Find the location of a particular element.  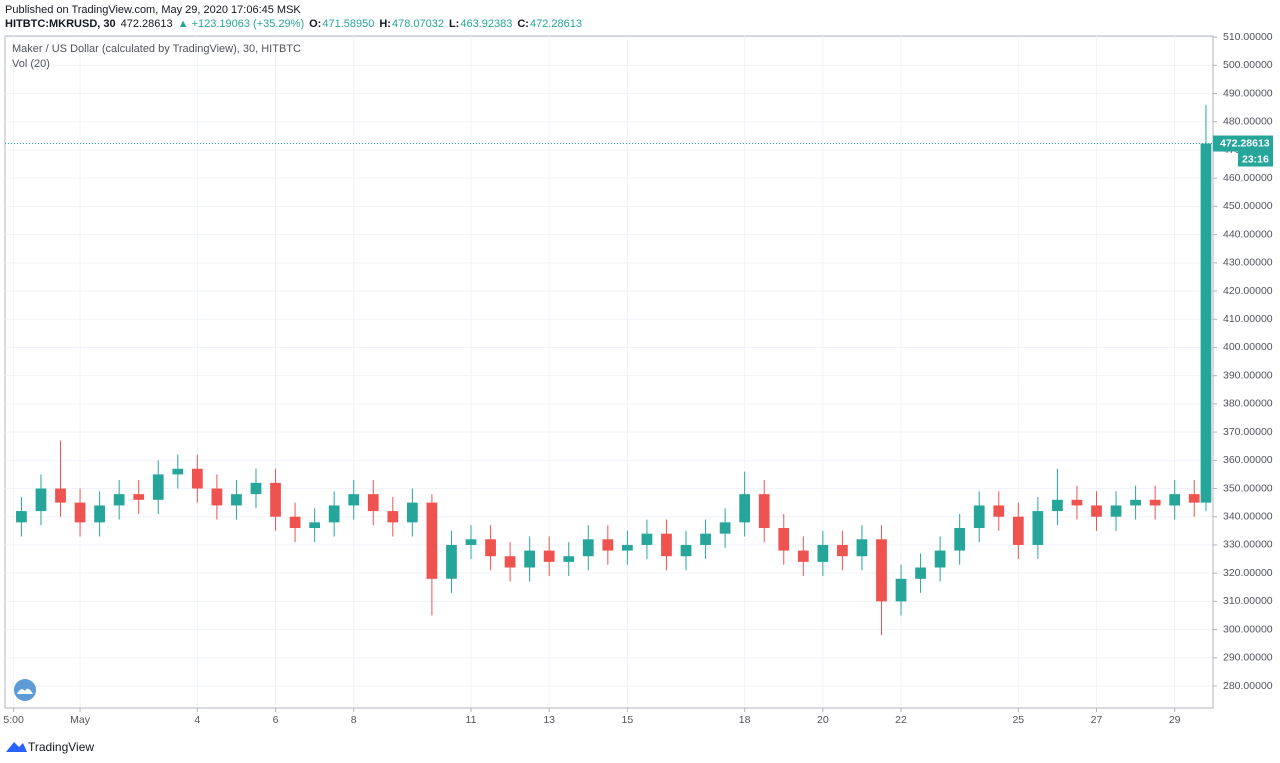

ohlc-key: H: is located at coordinates (385, 24).